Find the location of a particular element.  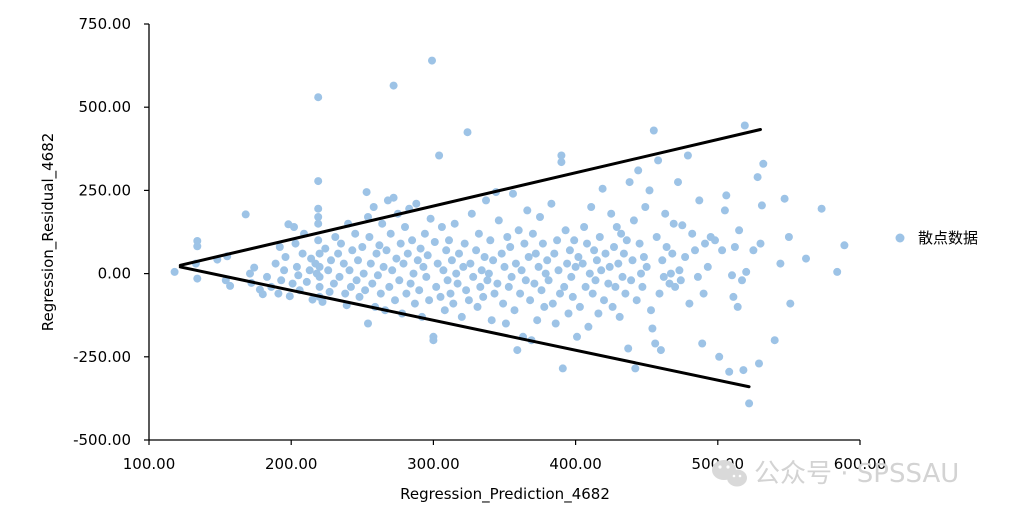

legend-marker is located at coordinates (900, 238).